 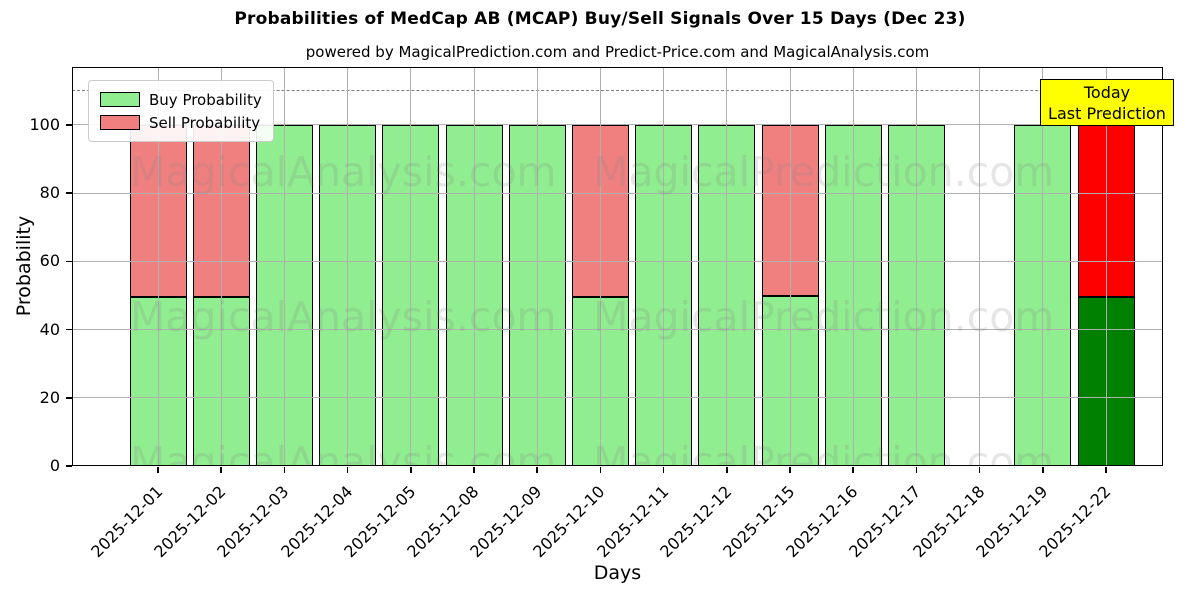 I want to click on y-axis-label: Probability, so click(x=24, y=266).